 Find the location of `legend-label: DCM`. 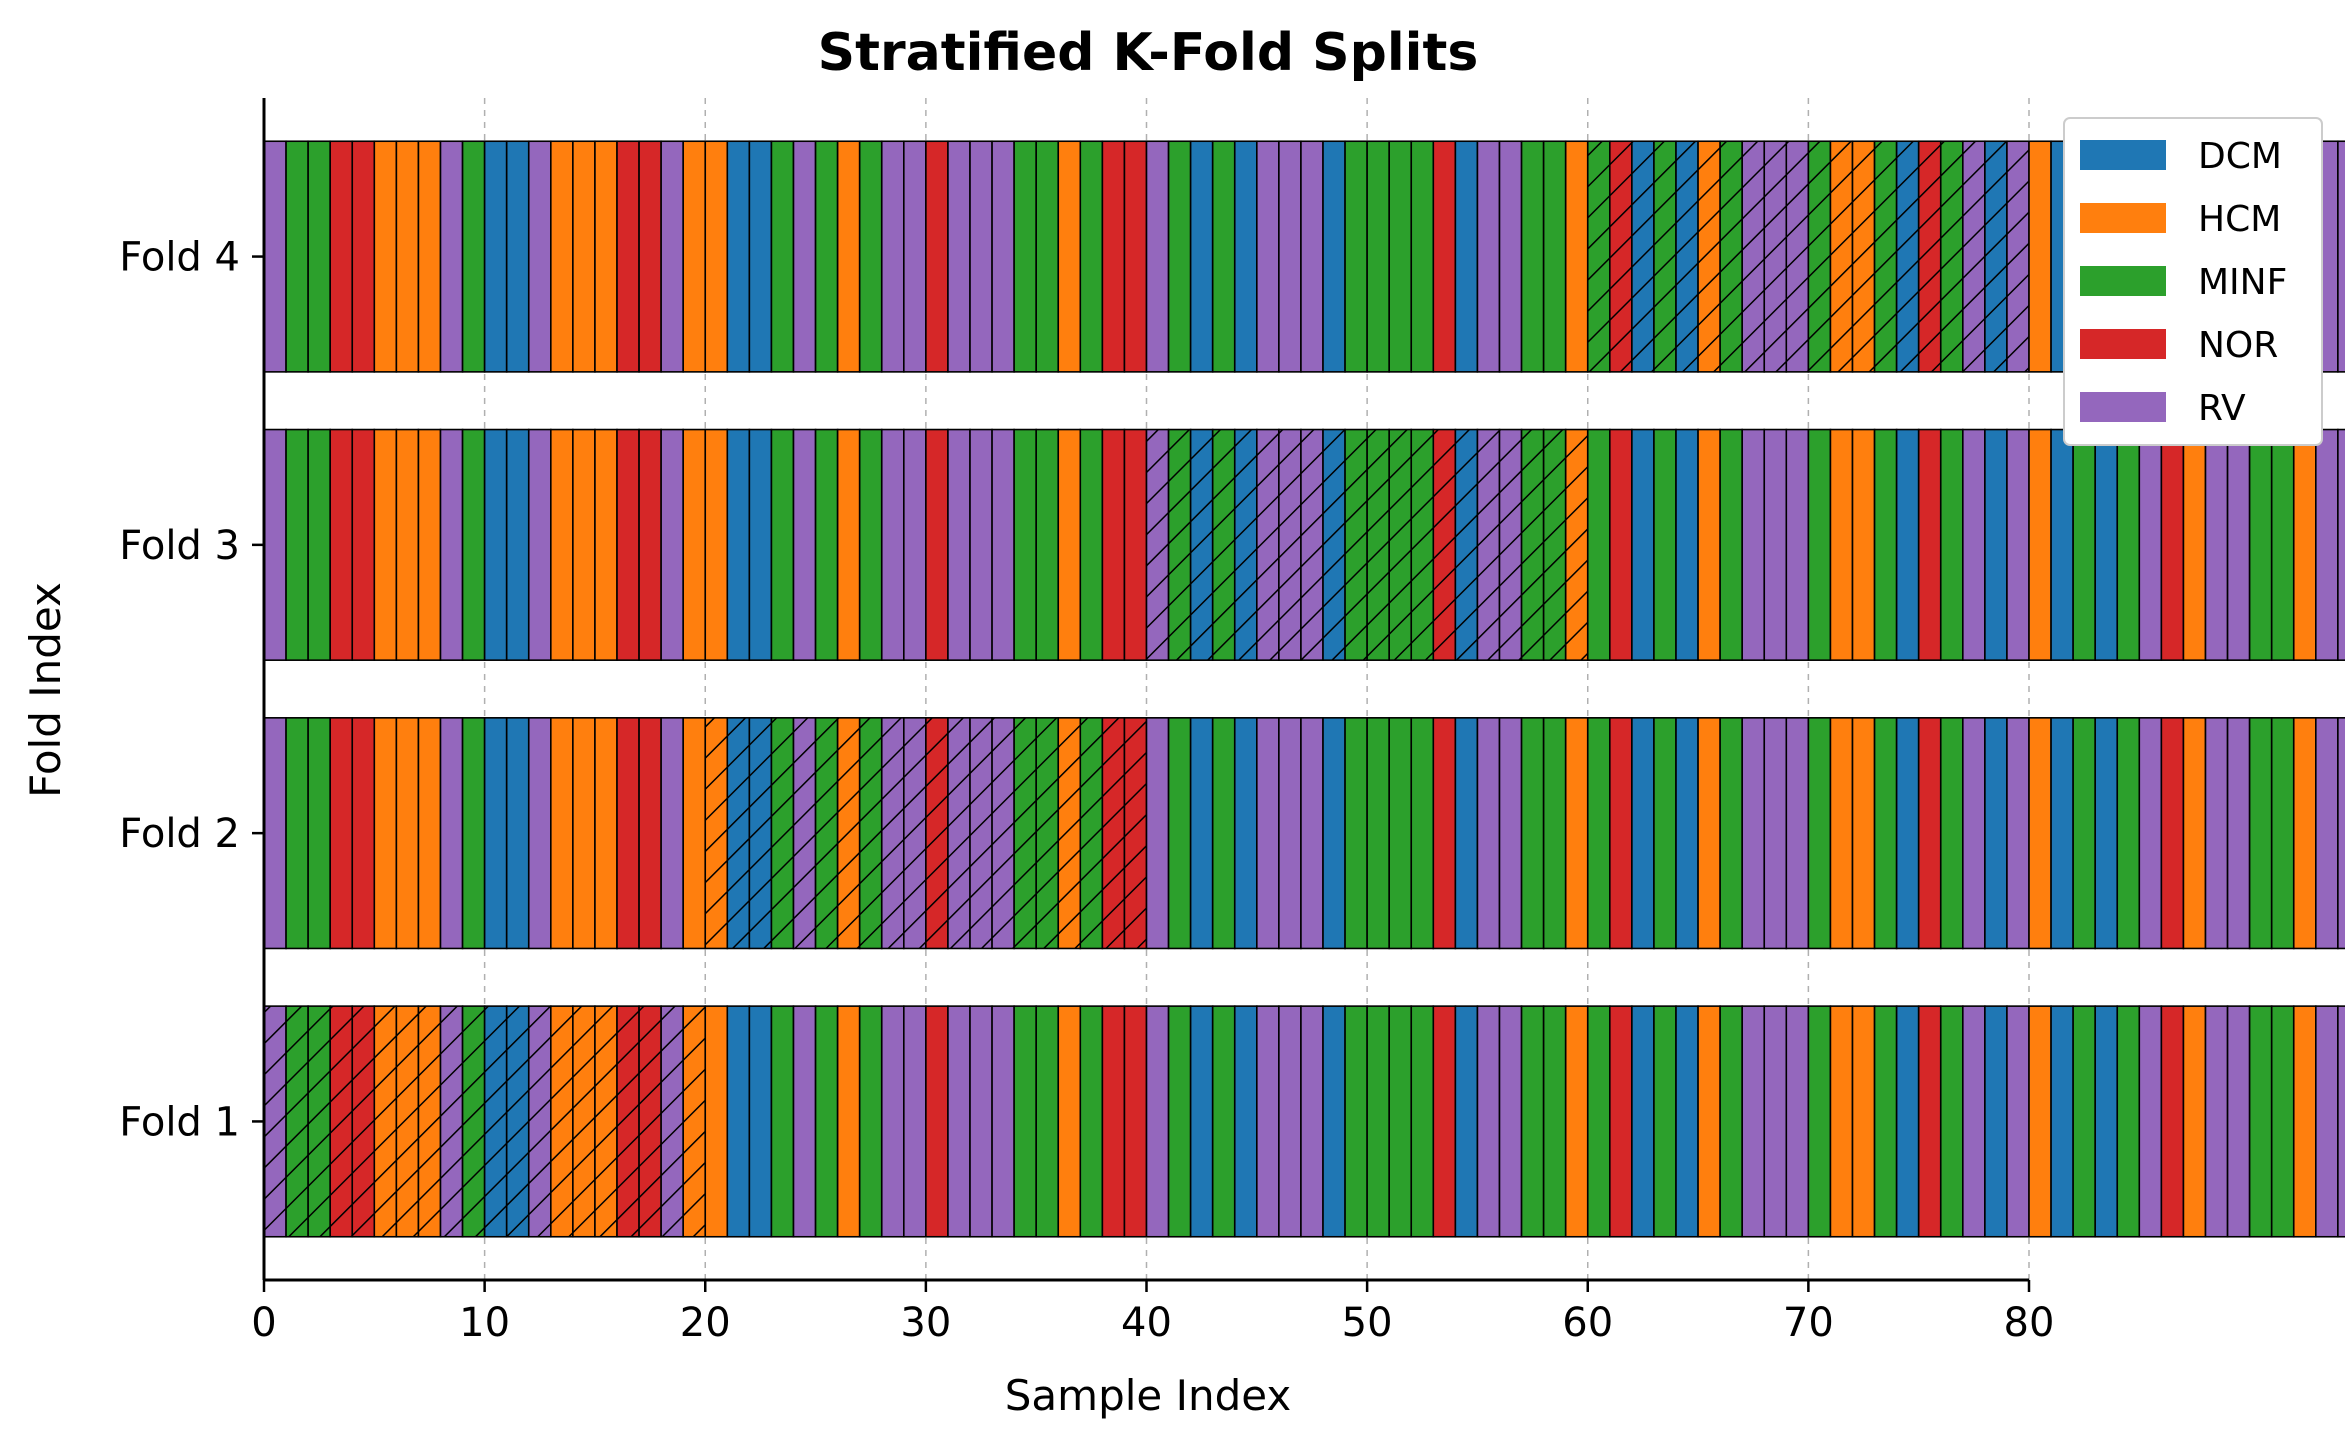

legend-label: DCM is located at coordinates (2240, 156).